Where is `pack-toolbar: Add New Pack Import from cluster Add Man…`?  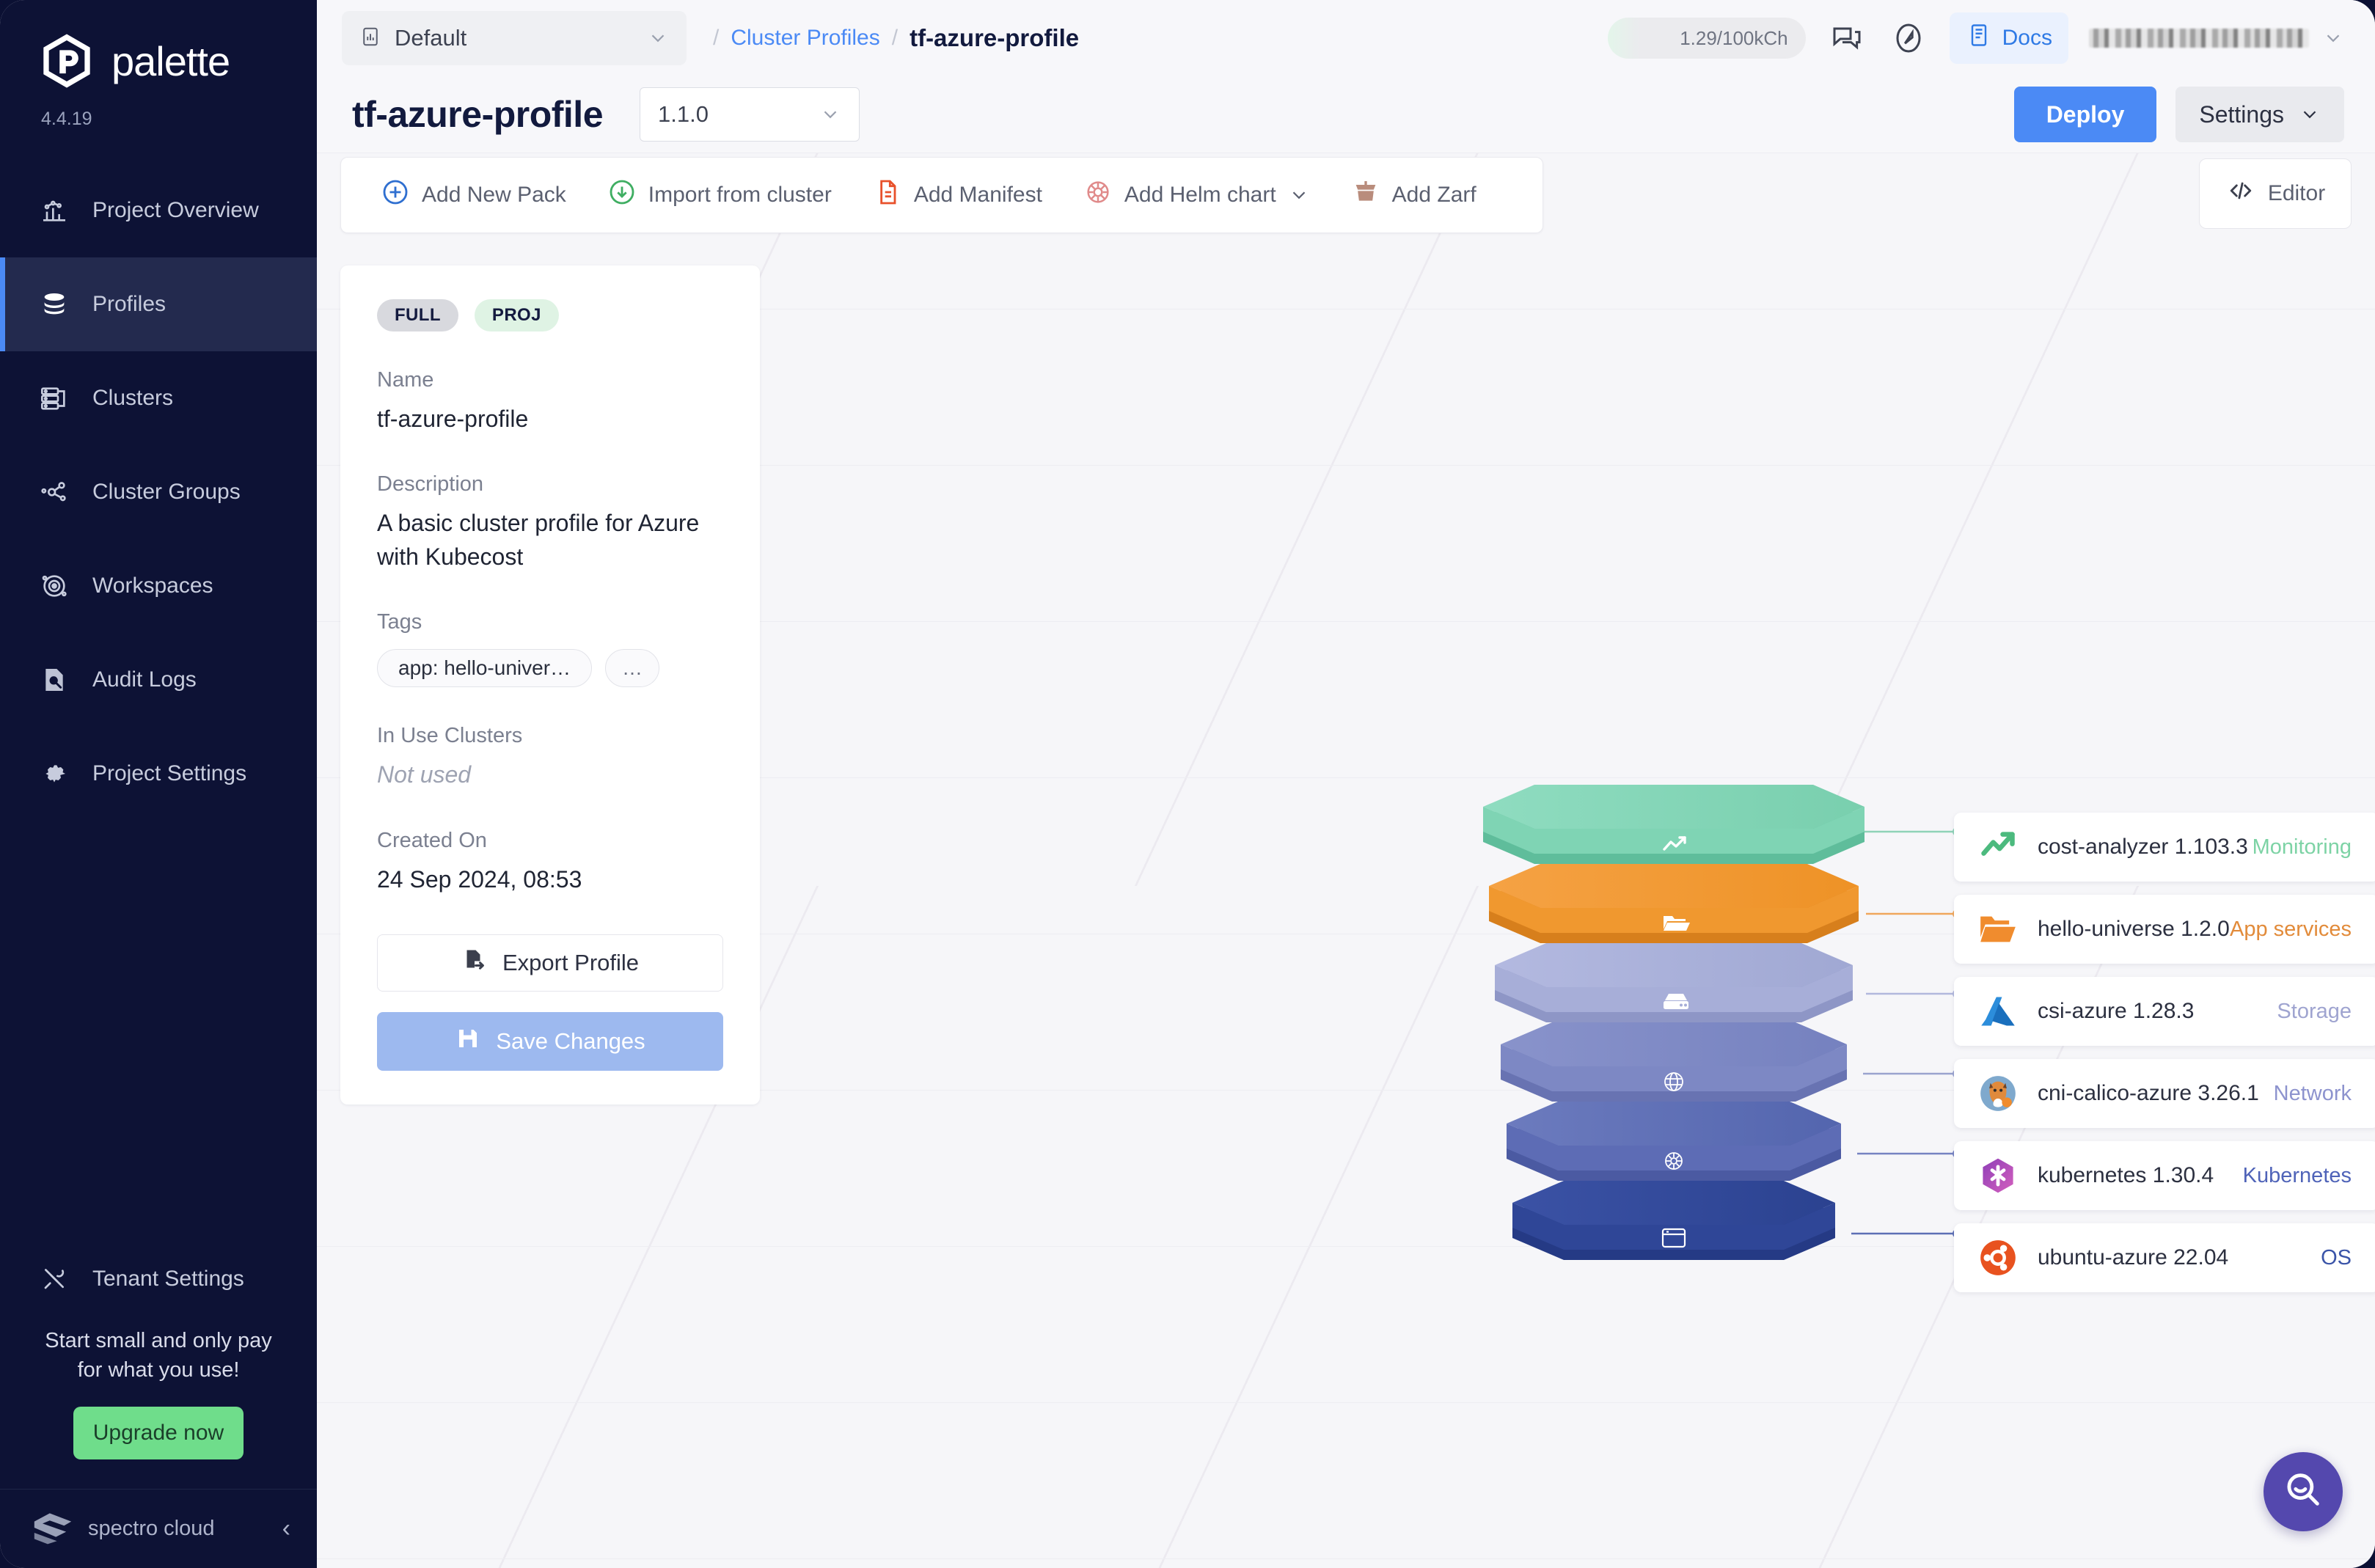 pack-toolbar: Add New Pack Import from cluster Add Man… is located at coordinates (941, 195).